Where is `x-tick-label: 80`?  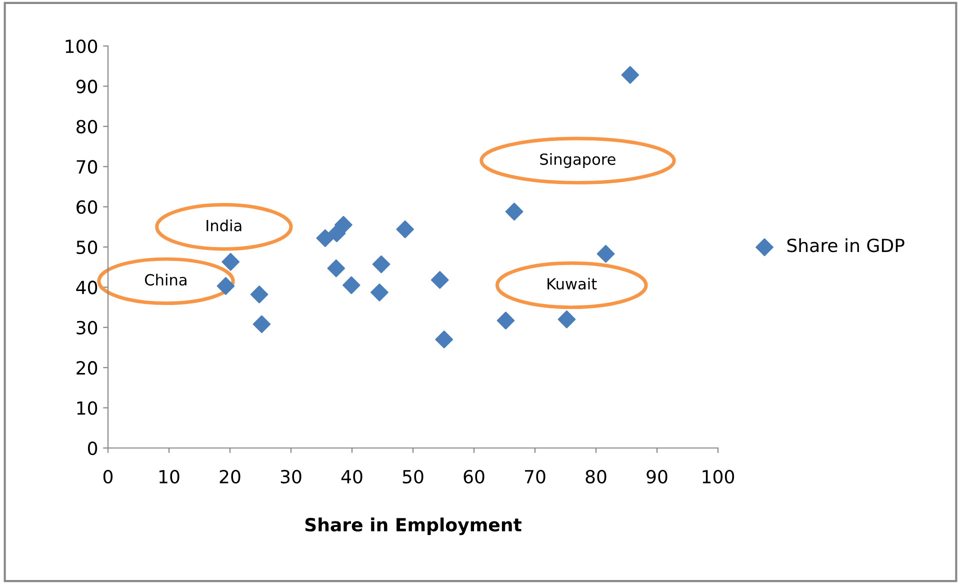 x-tick-label: 80 is located at coordinates (596, 477).